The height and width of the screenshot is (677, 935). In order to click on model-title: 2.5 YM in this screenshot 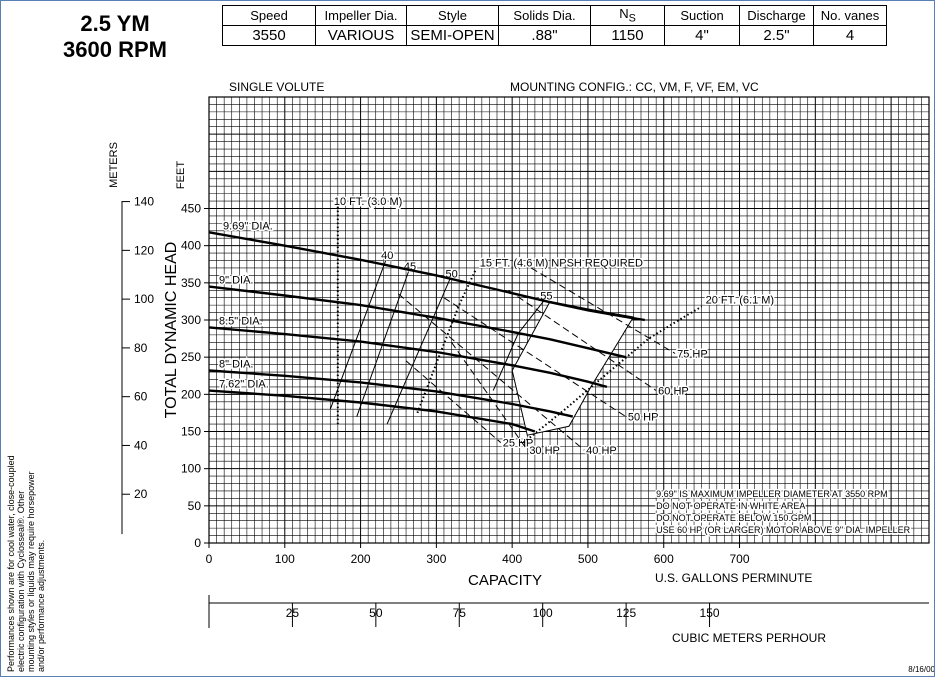, I will do `click(115, 23)`.